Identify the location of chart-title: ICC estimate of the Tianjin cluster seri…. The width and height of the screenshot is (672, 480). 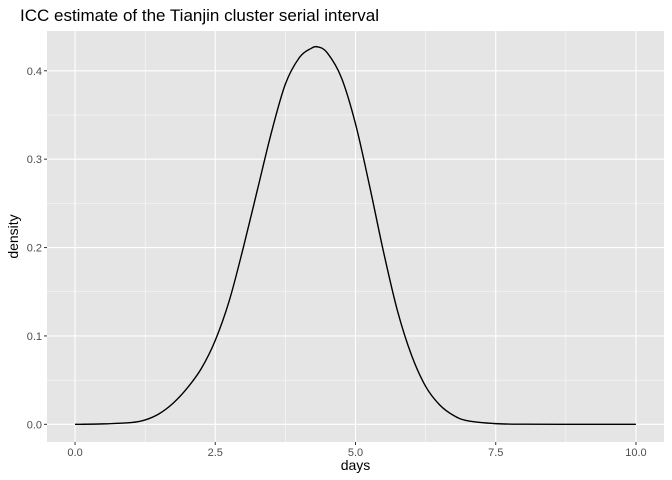
(199, 15).